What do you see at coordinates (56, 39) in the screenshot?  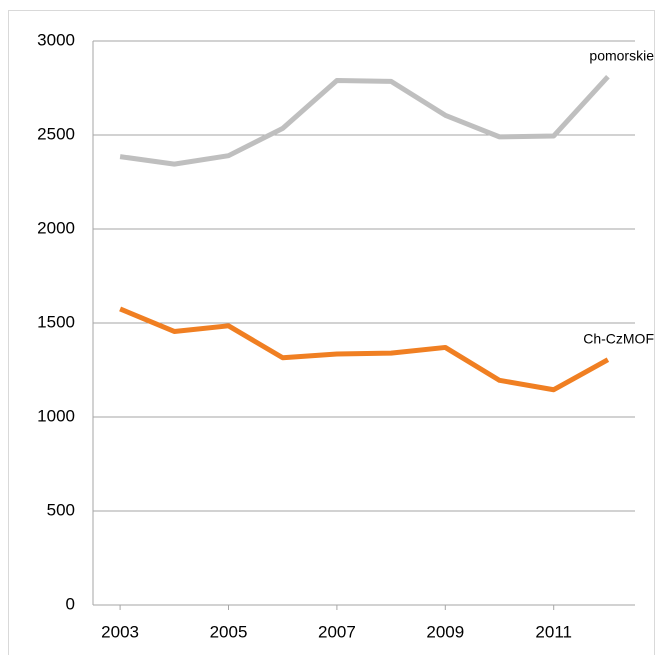 I see `y-tick-label: 3000` at bounding box center [56, 39].